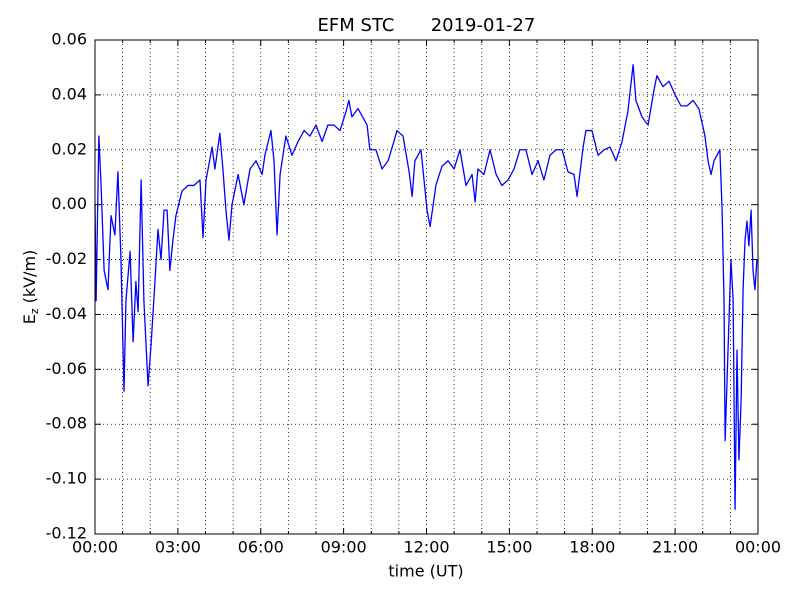 This screenshot has height=600, width=800. I want to click on y-tick-label: -0.06, so click(66, 368).